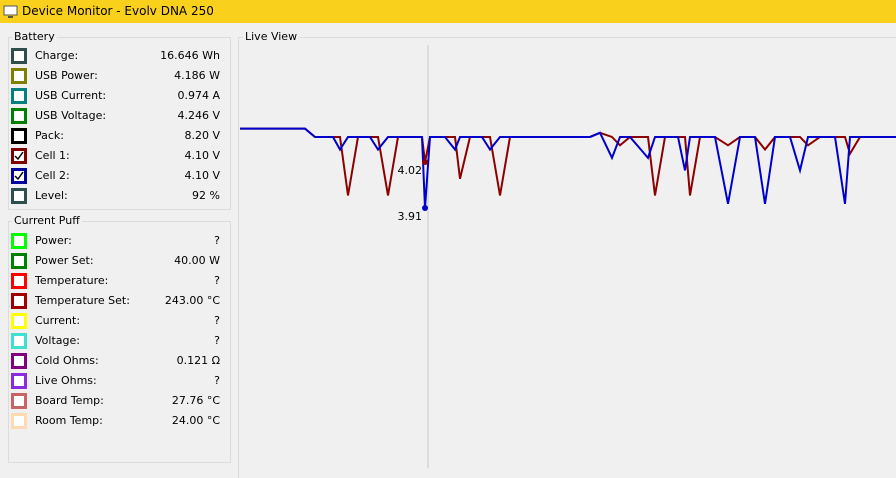 This screenshot has width=896, height=478. Describe the element at coordinates (119, 342) in the screenshot. I see `current-puff-group` at that location.